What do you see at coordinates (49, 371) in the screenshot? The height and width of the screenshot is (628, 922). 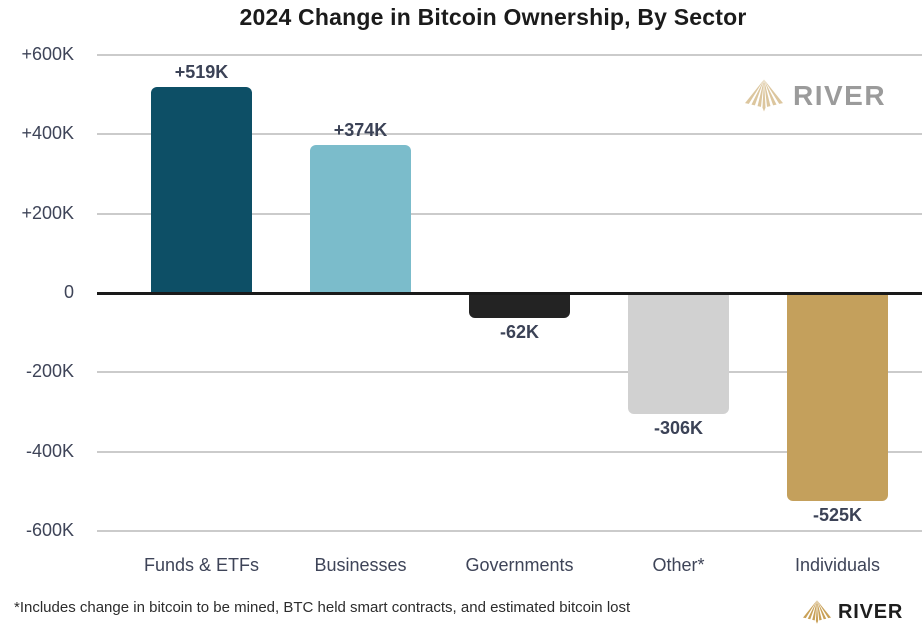 I see `y-tick-label: -200K` at bounding box center [49, 371].